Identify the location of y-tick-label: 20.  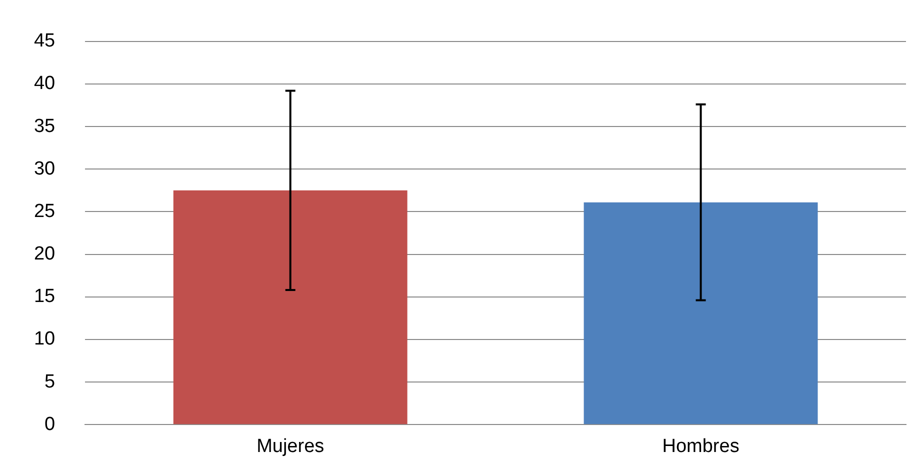
(45, 254).